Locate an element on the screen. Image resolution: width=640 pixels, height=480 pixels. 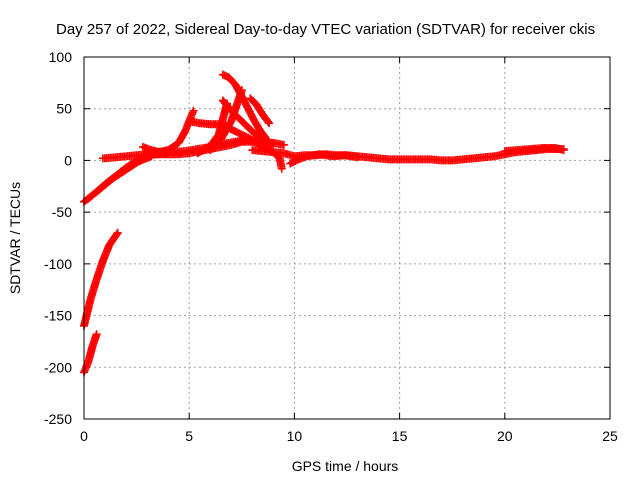
x-tick-label: 15 is located at coordinates (400, 436).